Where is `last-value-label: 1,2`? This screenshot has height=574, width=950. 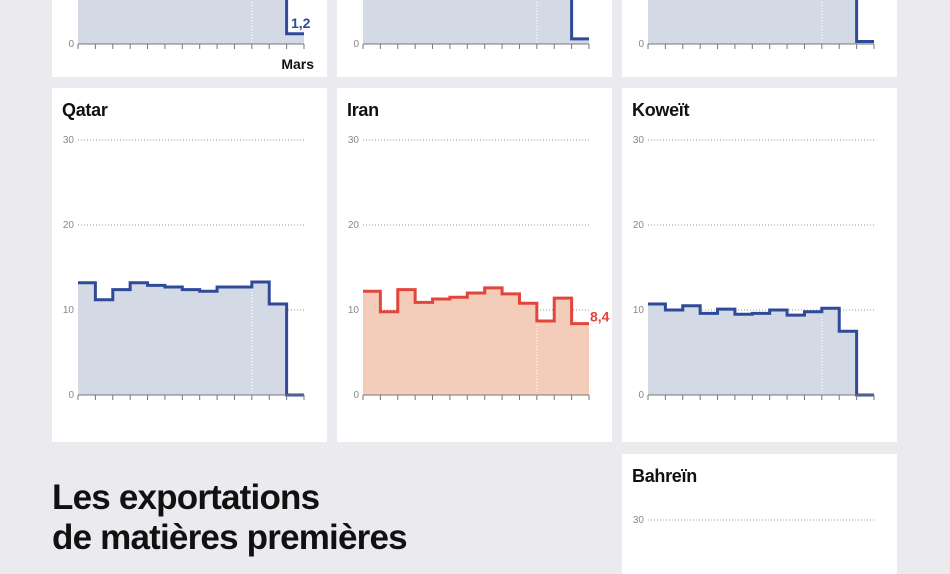
last-value-label: 1,2 is located at coordinates (301, 23).